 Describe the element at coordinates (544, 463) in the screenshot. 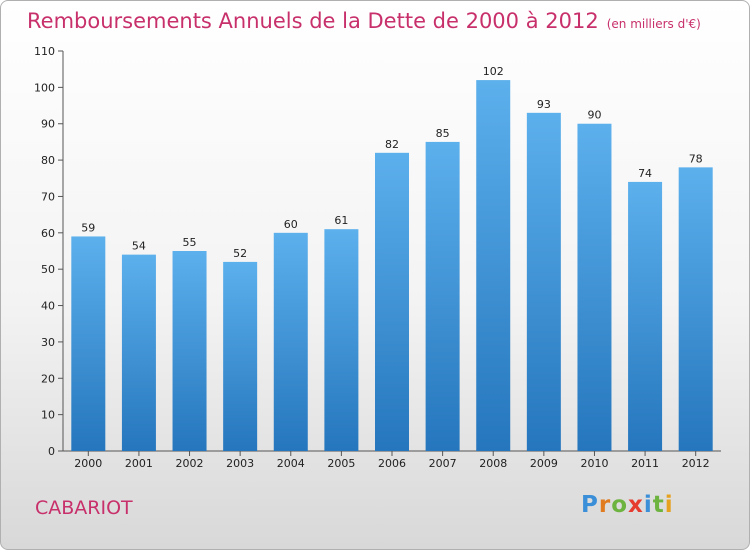

I see `x-tick-label-2009: 2009` at that location.